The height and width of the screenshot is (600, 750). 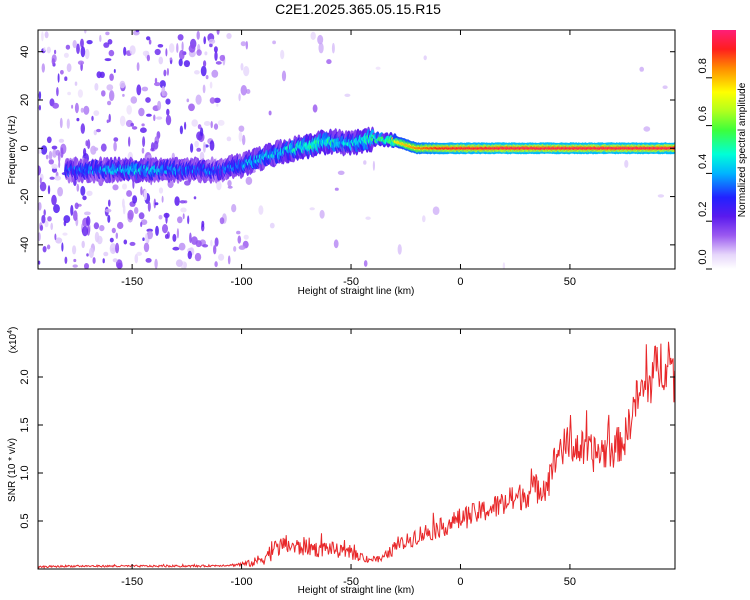 I want to click on spectrogram-x-tick-label: -100, so click(x=242, y=282).